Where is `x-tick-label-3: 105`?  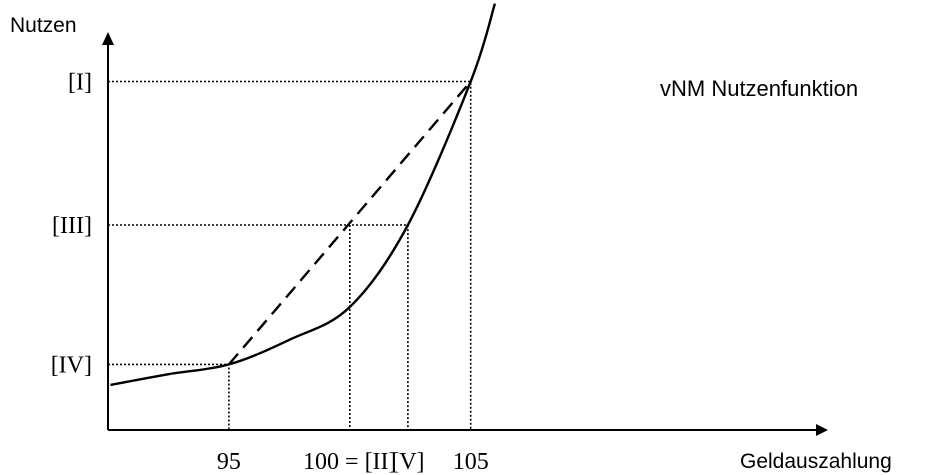 x-tick-label-3: 105 is located at coordinates (471, 462).